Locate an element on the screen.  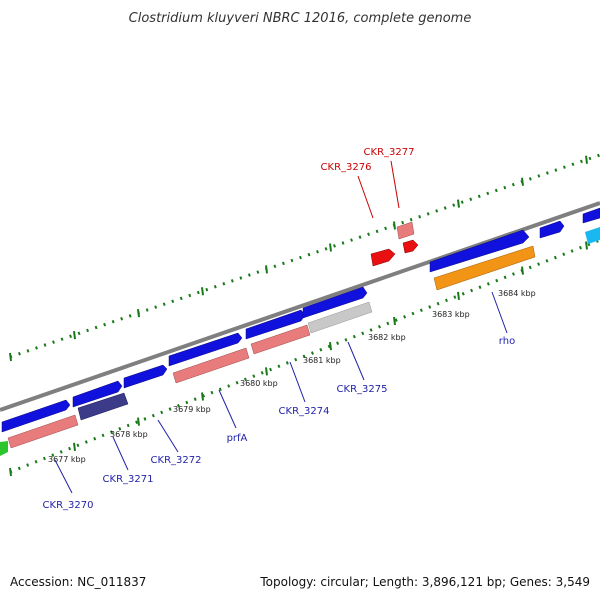
gene-label: rho is located at coordinates (507, 341).